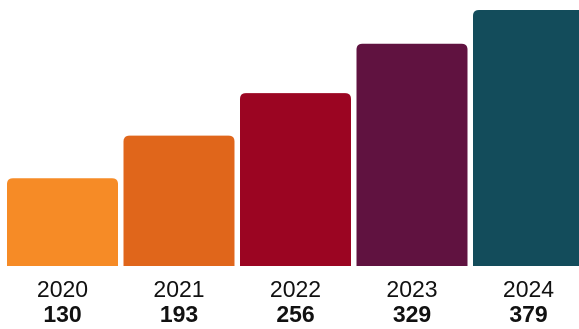 Image resolution: width=579 pixels, height=329 pixels. I want to click on x-tick-label-2020: 2020, so click(62, 289).